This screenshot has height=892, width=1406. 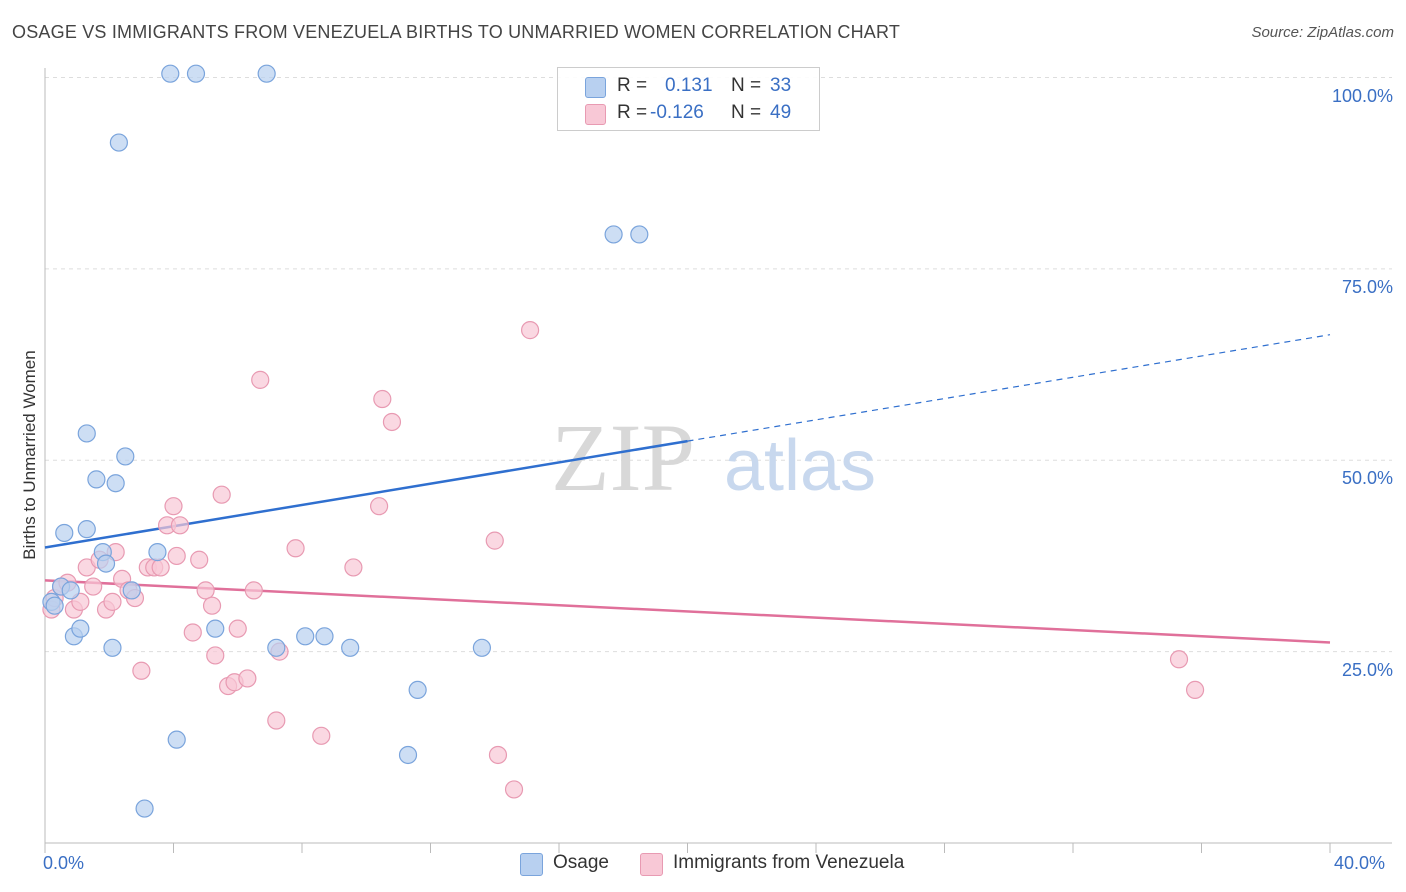 I want to click on watermark-zip: ZIP, so click(x=623, y=457).